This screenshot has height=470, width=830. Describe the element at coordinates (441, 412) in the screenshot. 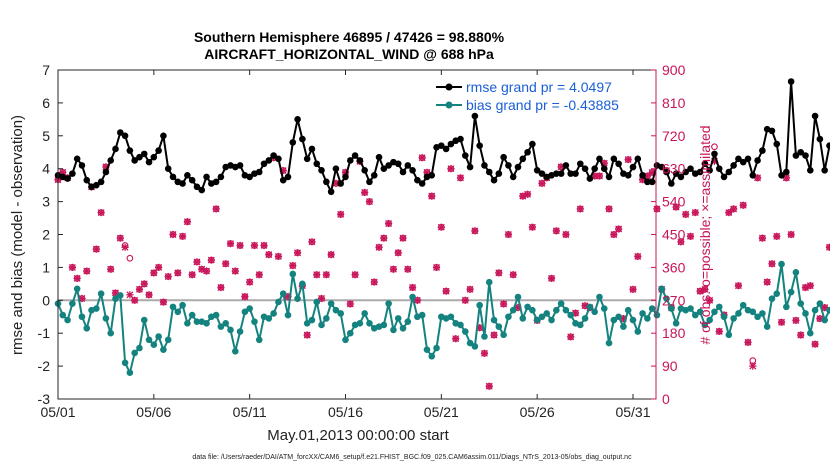

I see `x-tick-label: 05/21` at that location.